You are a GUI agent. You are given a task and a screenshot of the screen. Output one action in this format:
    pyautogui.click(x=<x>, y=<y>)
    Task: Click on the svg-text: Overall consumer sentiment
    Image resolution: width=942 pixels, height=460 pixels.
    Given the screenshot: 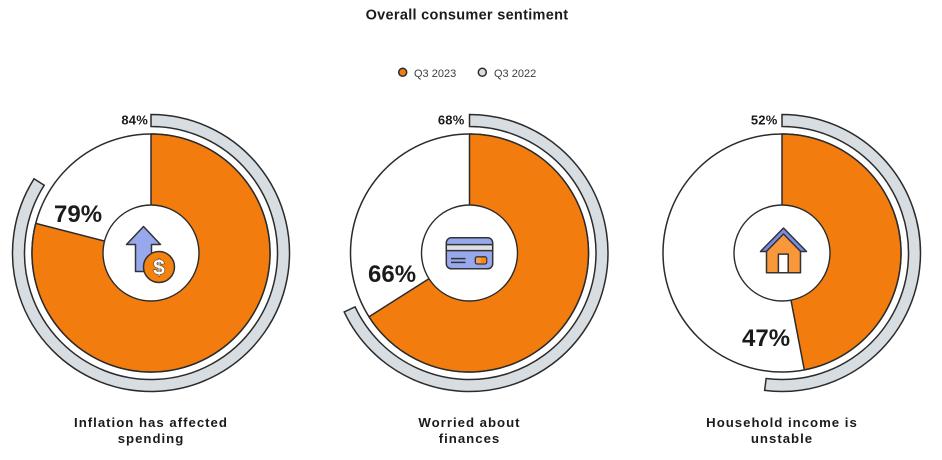 What is the action you would take?
    pyautogui.click(x=467, y=16)
    